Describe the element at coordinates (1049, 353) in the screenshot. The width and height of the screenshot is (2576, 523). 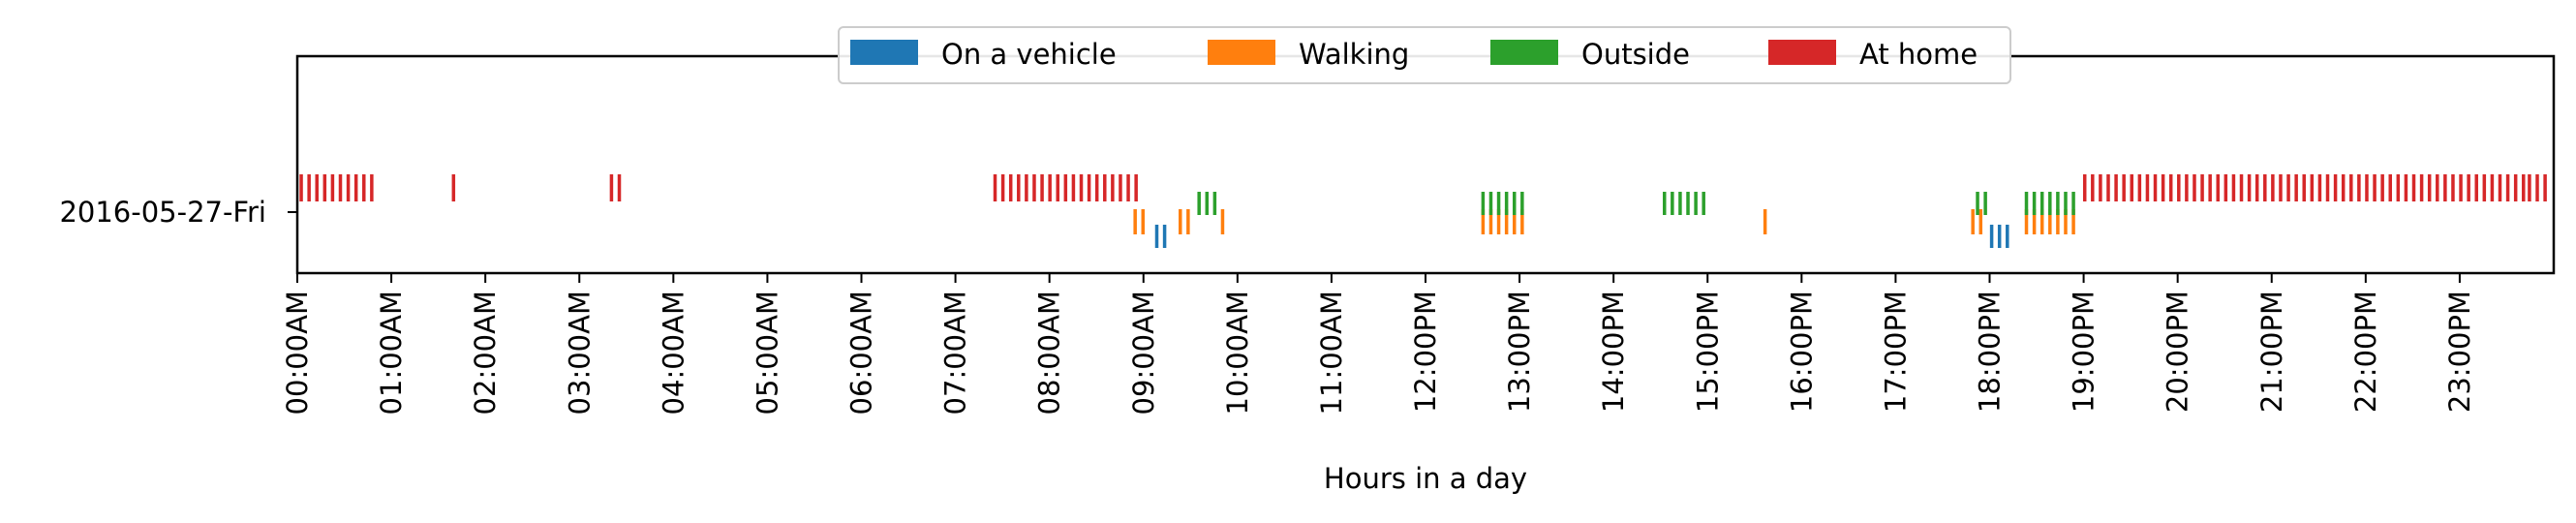
I see `x-tick-label: 08:00AM` at that location.